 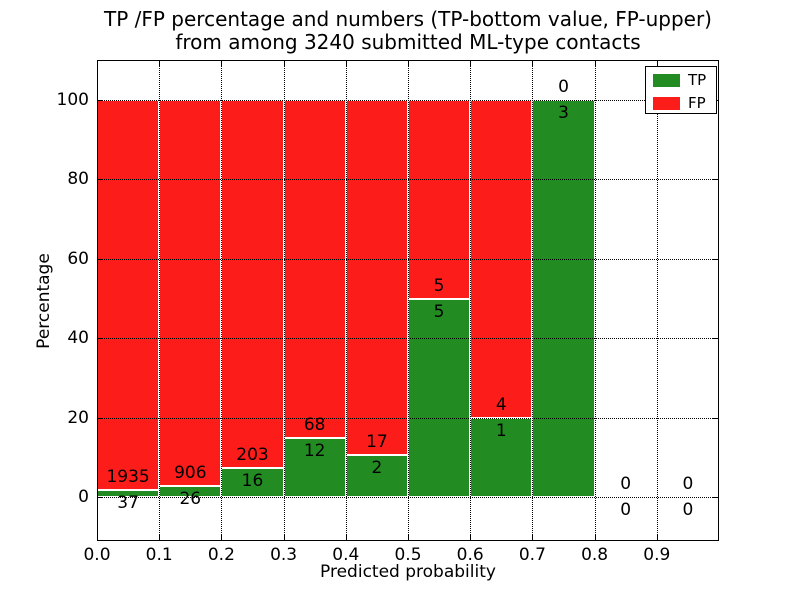 I want to click on y-tick-label: 100, so click(x=72, y=99).